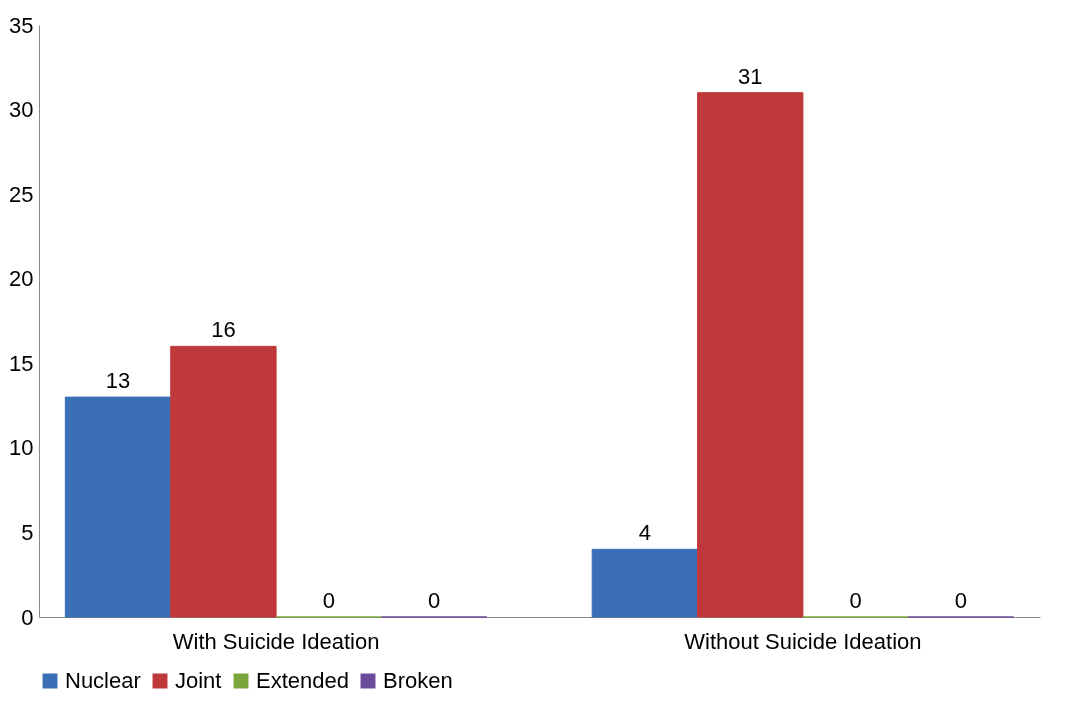 The image size is (1071, 713). What do you see at coordinates (302, 680) in the screenshot?
I see `legend-label: Extended` at bounding box center [302, 680].